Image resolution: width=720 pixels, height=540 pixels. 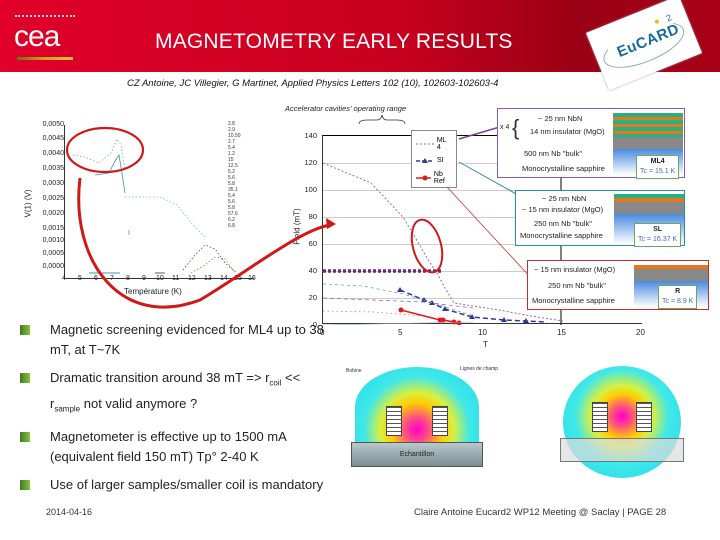 What do you see at coordinates (233, 214) in the screenshot?
I see `legend-entry: 57.6` at bounding box center [233, 214].